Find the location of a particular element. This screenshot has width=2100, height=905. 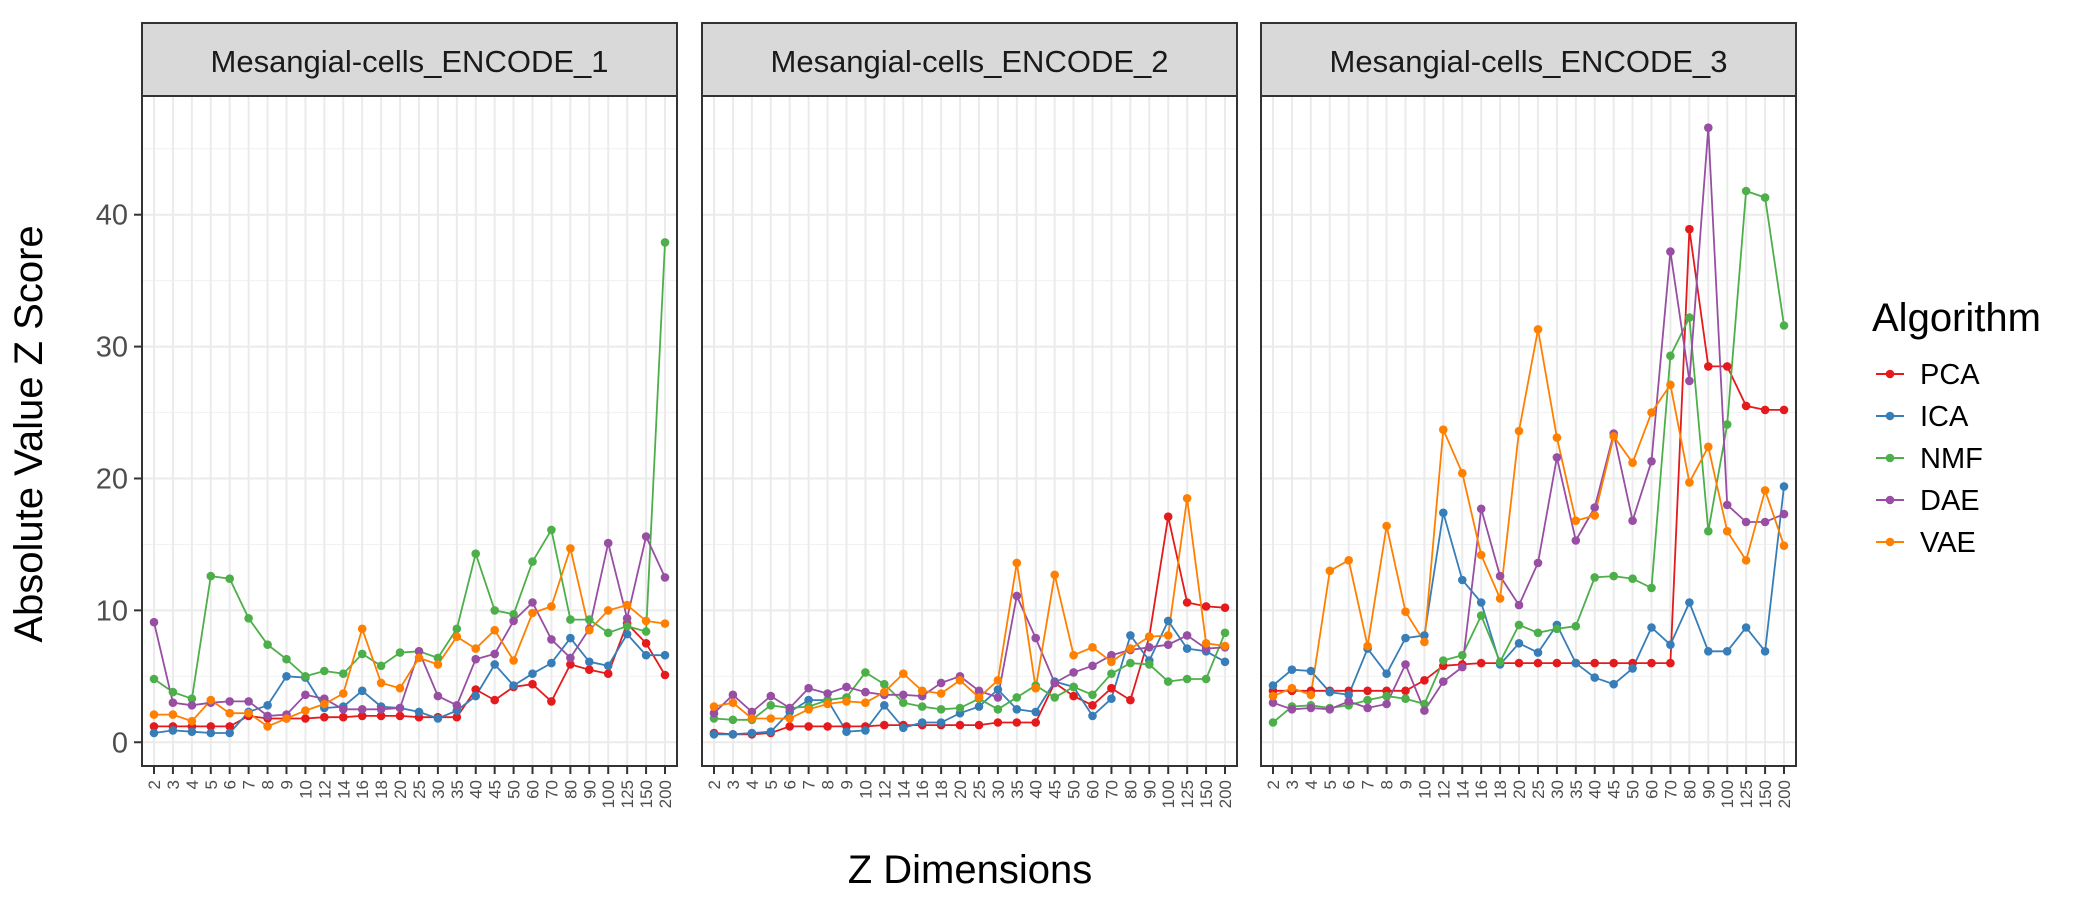

y-tick-label: 10 is located at coordinates (112, 611).